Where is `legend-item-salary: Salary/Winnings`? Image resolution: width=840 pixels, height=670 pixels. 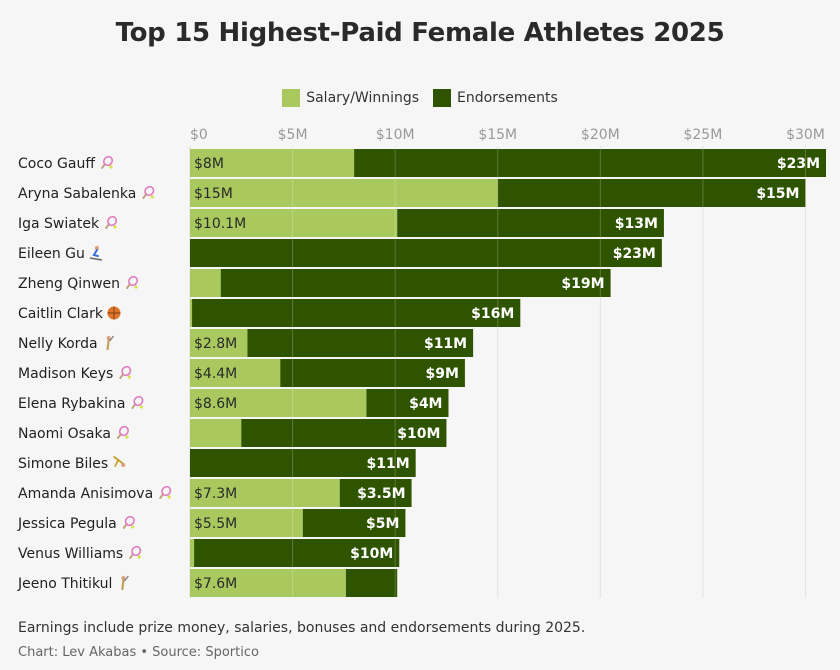 legend-item-salary: Salary/Winnings is located at coordinates (350, 98).